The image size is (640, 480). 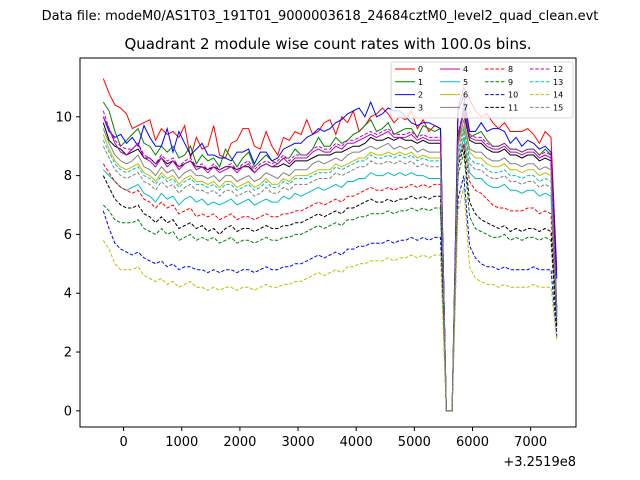 I want to click on y-tick-label: 6, so click(x=68, y=235).